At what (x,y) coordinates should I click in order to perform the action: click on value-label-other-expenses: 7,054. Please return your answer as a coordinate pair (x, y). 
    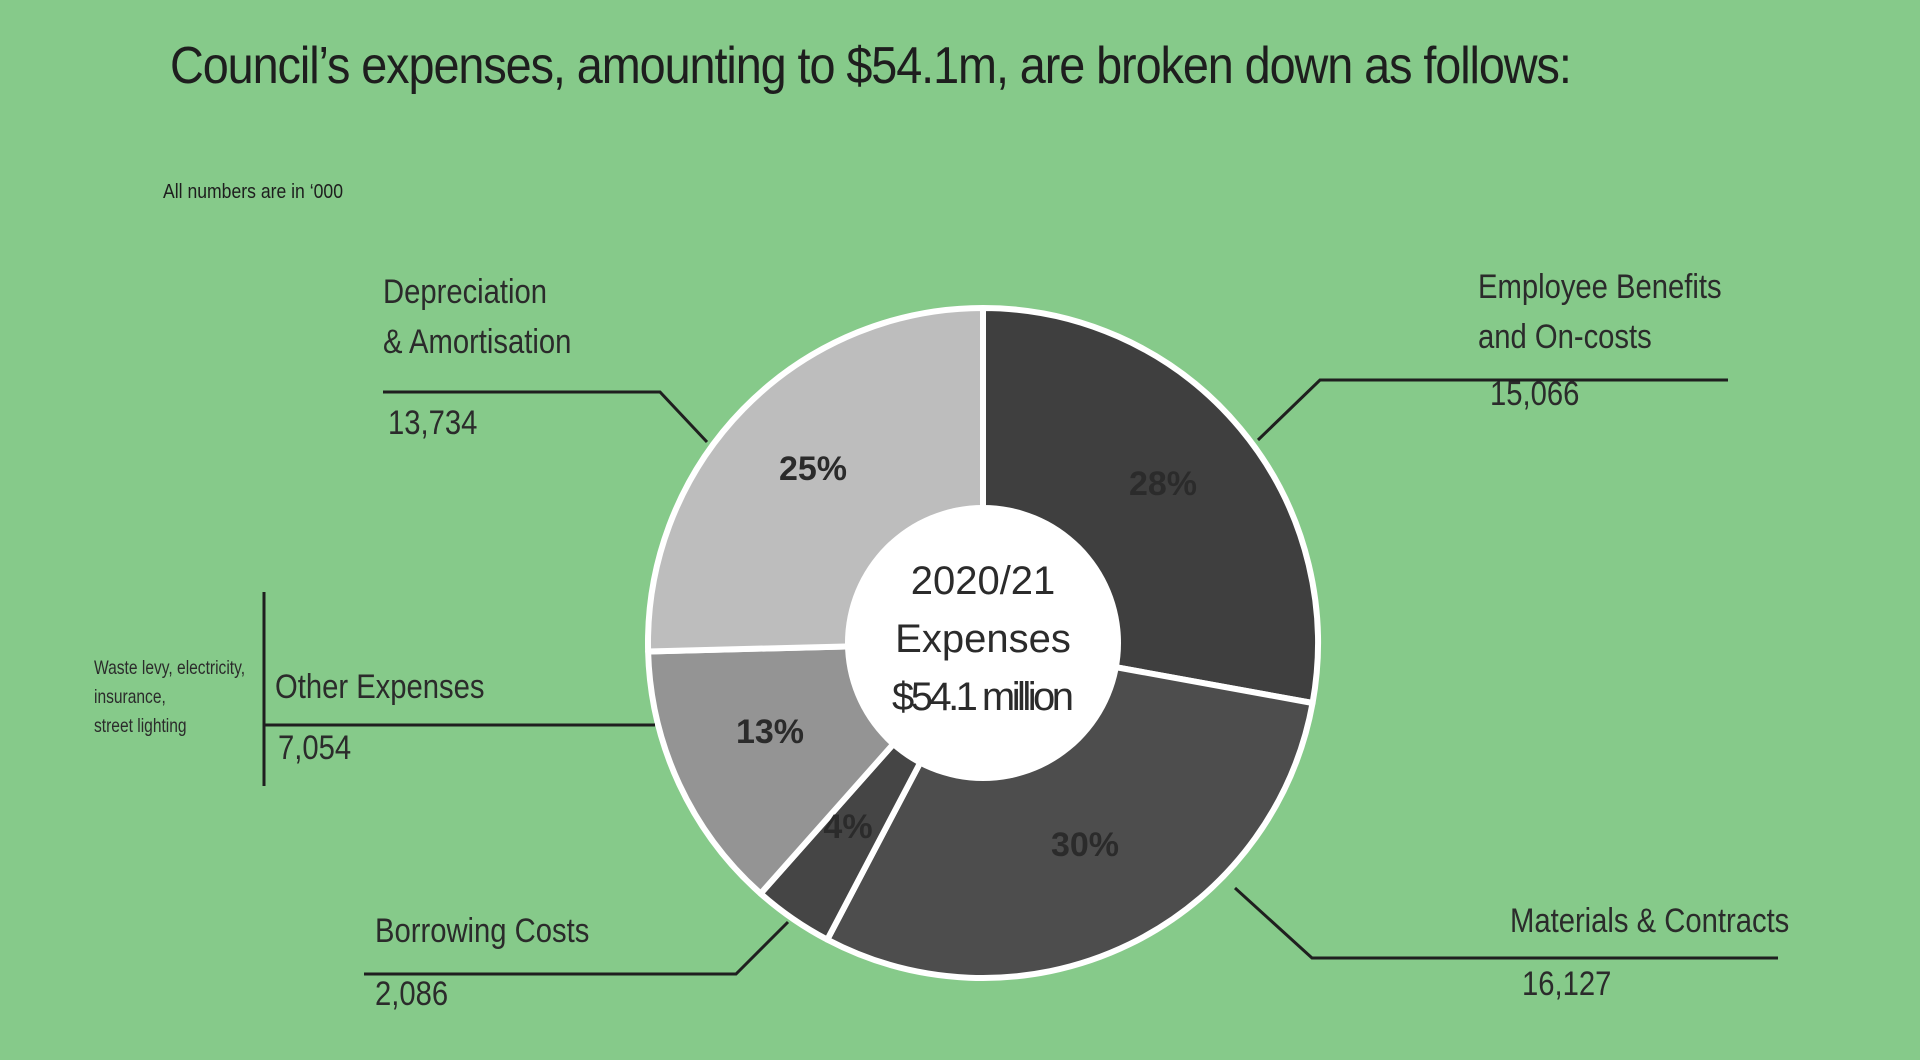
    Looking at the image, I should click on (314, 747).